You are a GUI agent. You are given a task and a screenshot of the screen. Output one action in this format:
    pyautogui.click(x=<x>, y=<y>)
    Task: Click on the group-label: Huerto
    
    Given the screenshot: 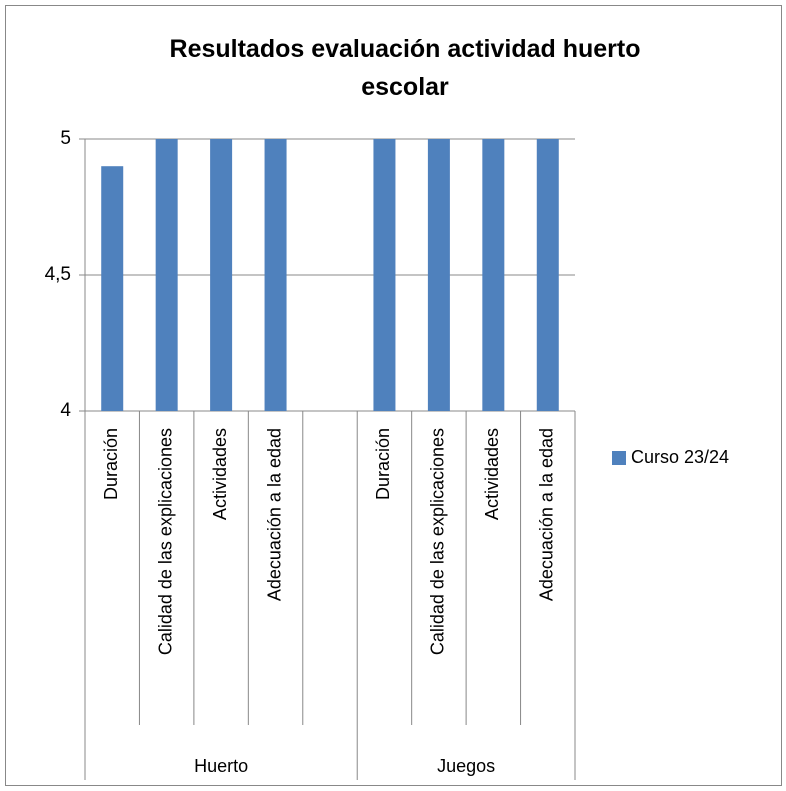 What is the action you would take?
    pyautogui.click(x=221, y=766)
    